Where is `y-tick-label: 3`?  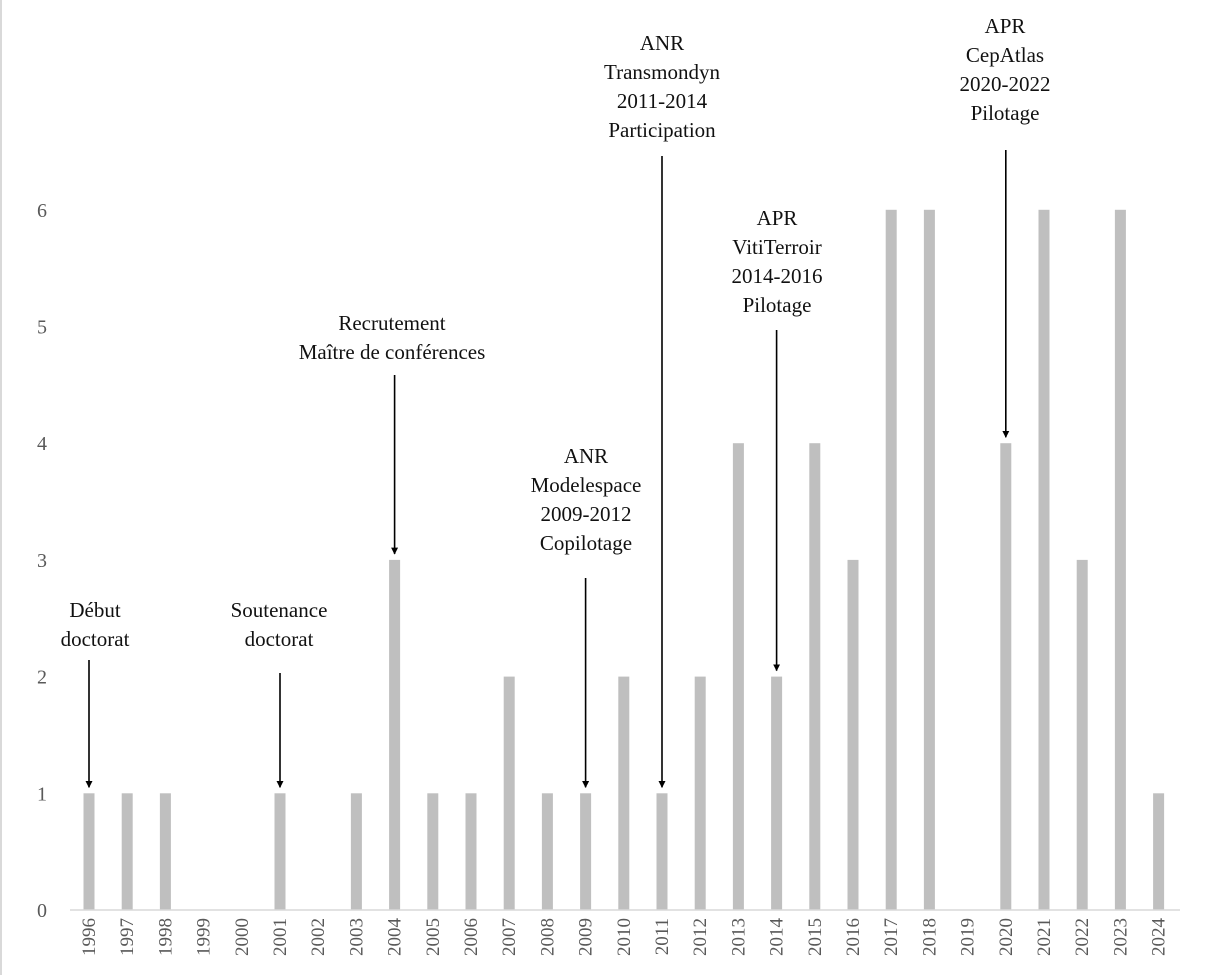 y-tick-label: 3 is located at coordinates (42, 561).